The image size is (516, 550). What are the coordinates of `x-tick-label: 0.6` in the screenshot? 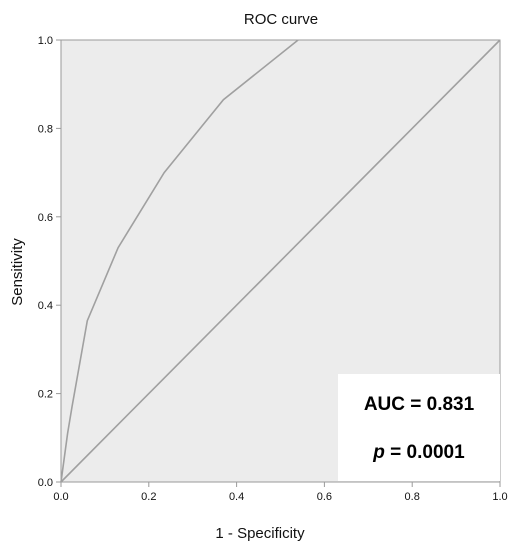 It's located at (324, 497).